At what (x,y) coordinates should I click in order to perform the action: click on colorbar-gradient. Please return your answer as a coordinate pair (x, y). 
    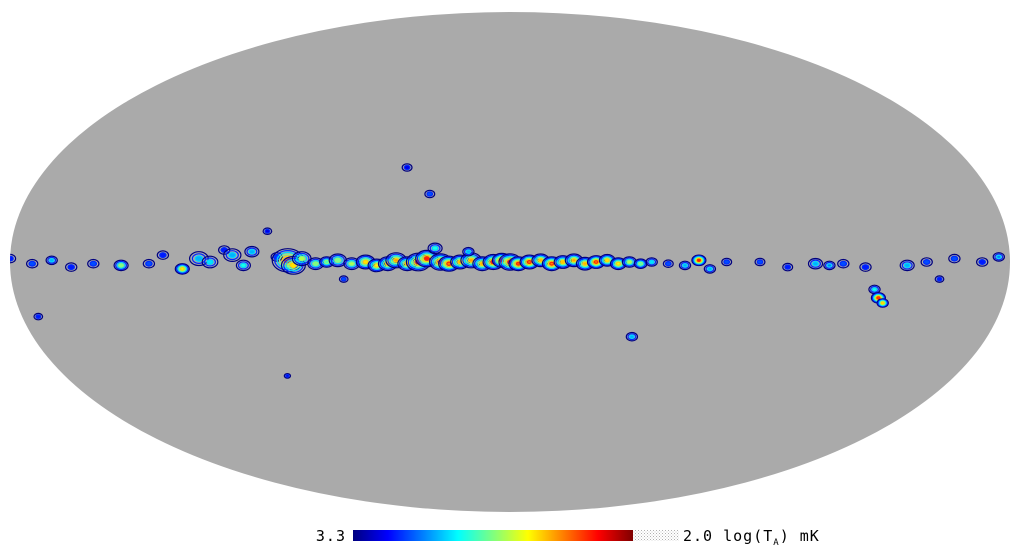
    Looking at the image, I should click on (493, 535).